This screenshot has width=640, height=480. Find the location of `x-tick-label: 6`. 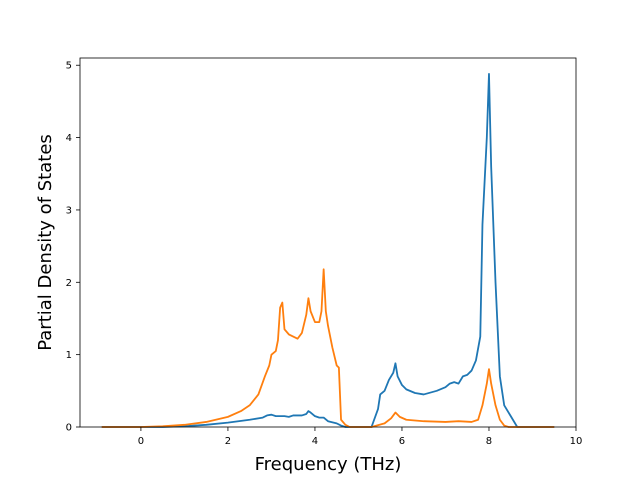

x-tick-label: 6 is located at coordinates (402, 441).